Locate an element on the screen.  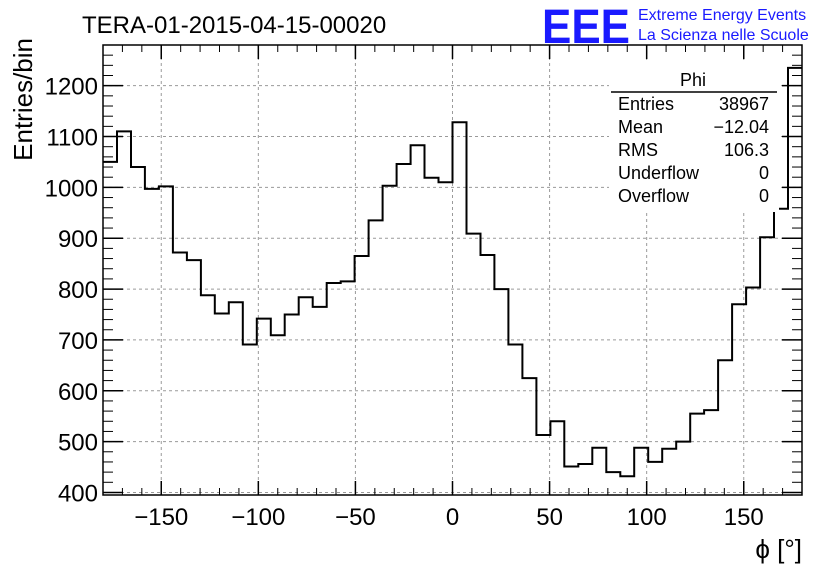
x-tick-label: −150 is located at coordinates (161, 517).